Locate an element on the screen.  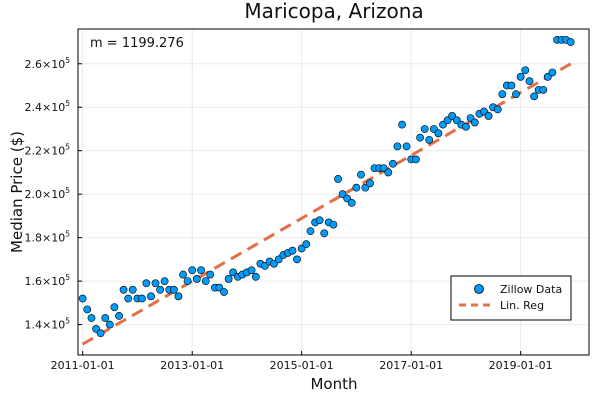
y-tick-label: 2.0×105 is located at coordinates (48, 193).